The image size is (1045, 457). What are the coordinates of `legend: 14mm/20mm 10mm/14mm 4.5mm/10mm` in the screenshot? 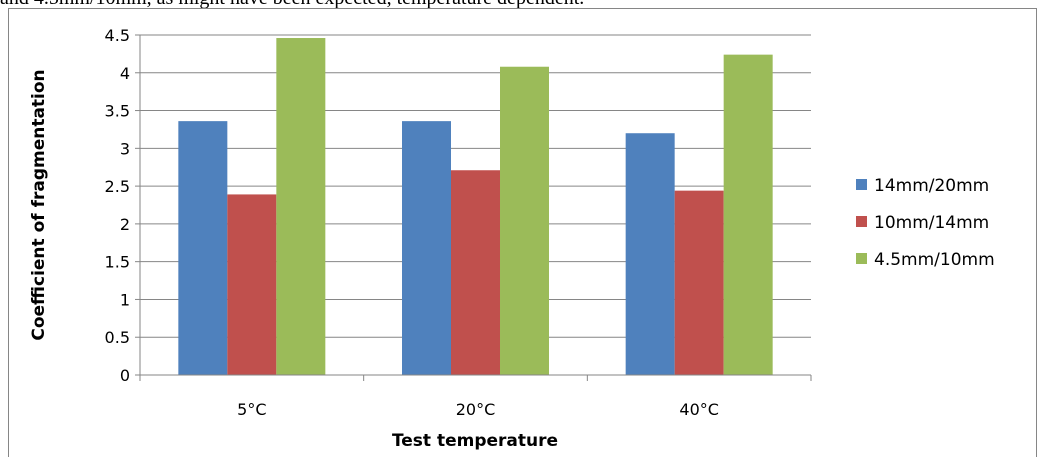 It's located at (925, 223).